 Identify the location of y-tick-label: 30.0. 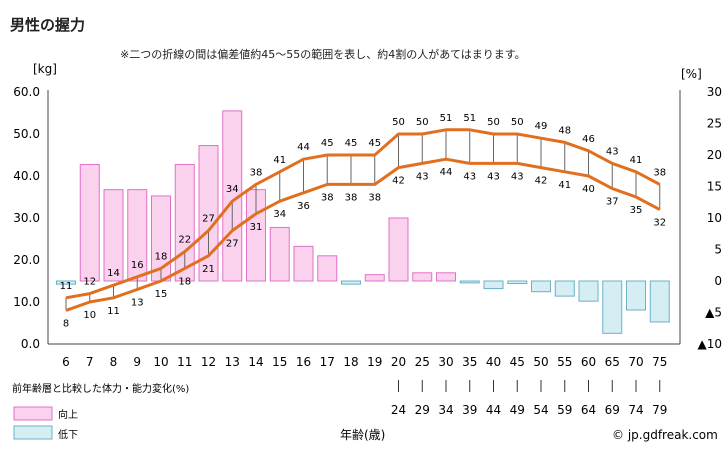
(26, 218).